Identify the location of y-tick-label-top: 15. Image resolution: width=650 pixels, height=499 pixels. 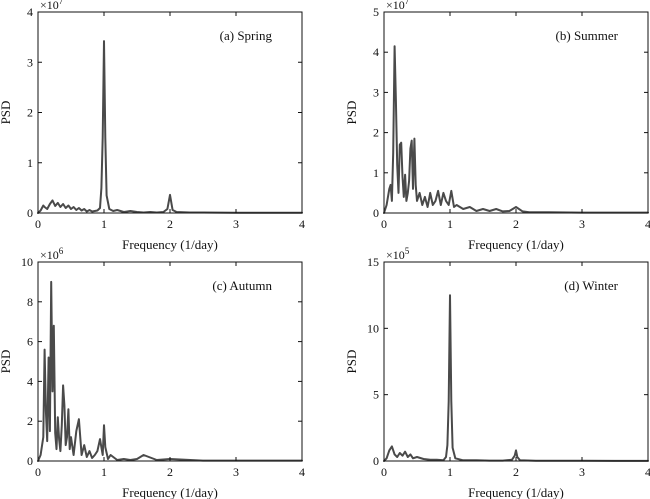
(373, 262).